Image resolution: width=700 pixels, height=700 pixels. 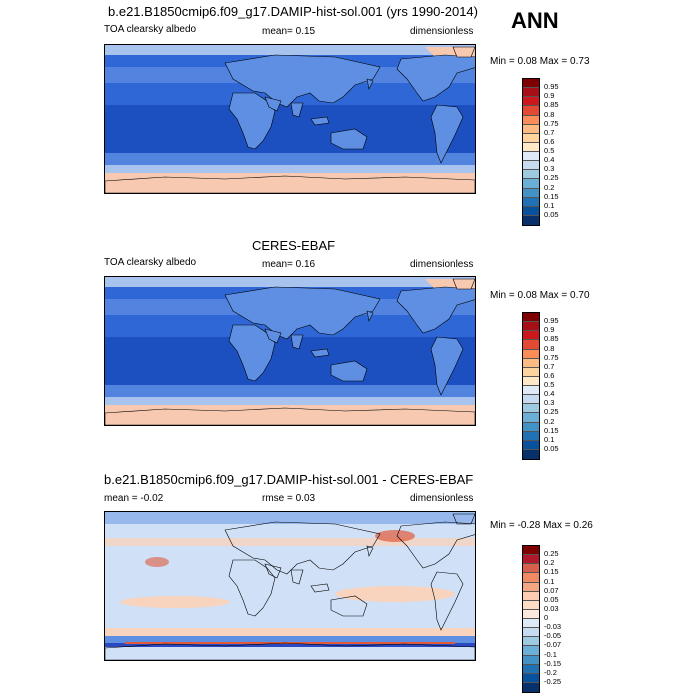 What do you see at coordinates (549, 330) in the screenshot?
I see `colorbar-label: 0.9` at bounding box center [549, 330].